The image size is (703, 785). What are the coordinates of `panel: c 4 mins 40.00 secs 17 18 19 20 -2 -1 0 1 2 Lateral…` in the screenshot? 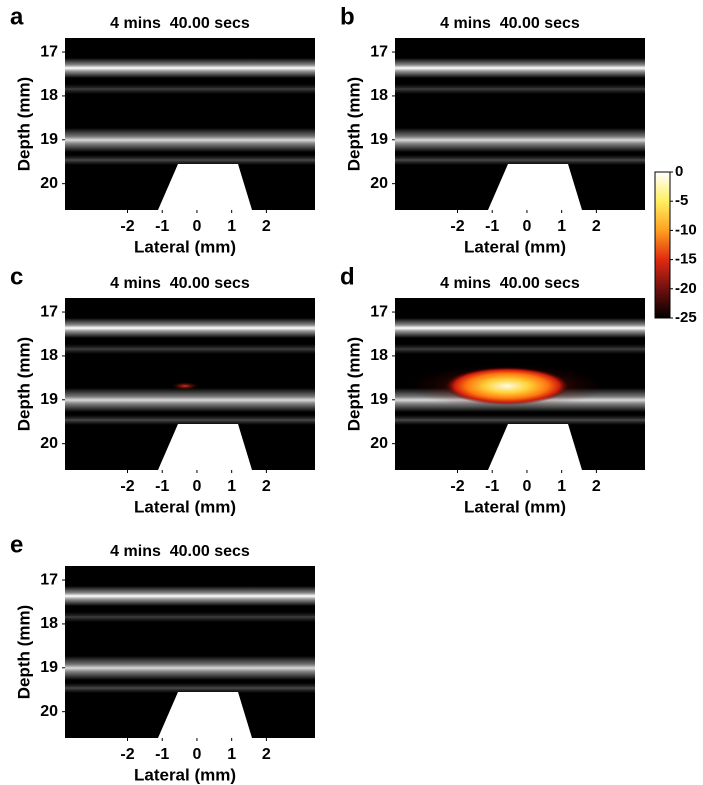 It's located at (162, 389).